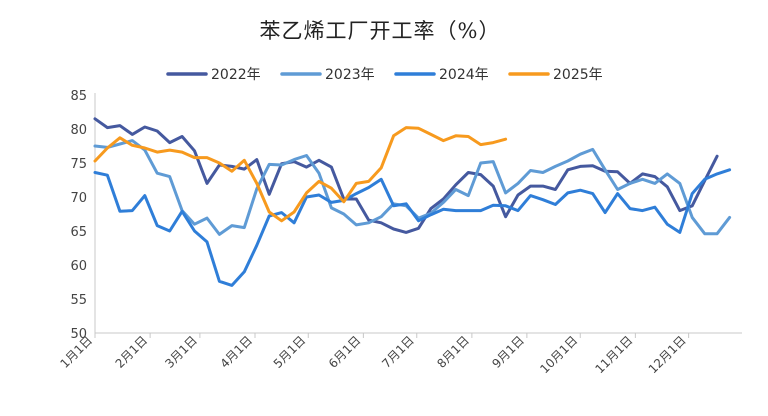 The width and height of the screenshot is (768, 416). I want to click on x-tick-label: 5月1日, so click(290, 352).